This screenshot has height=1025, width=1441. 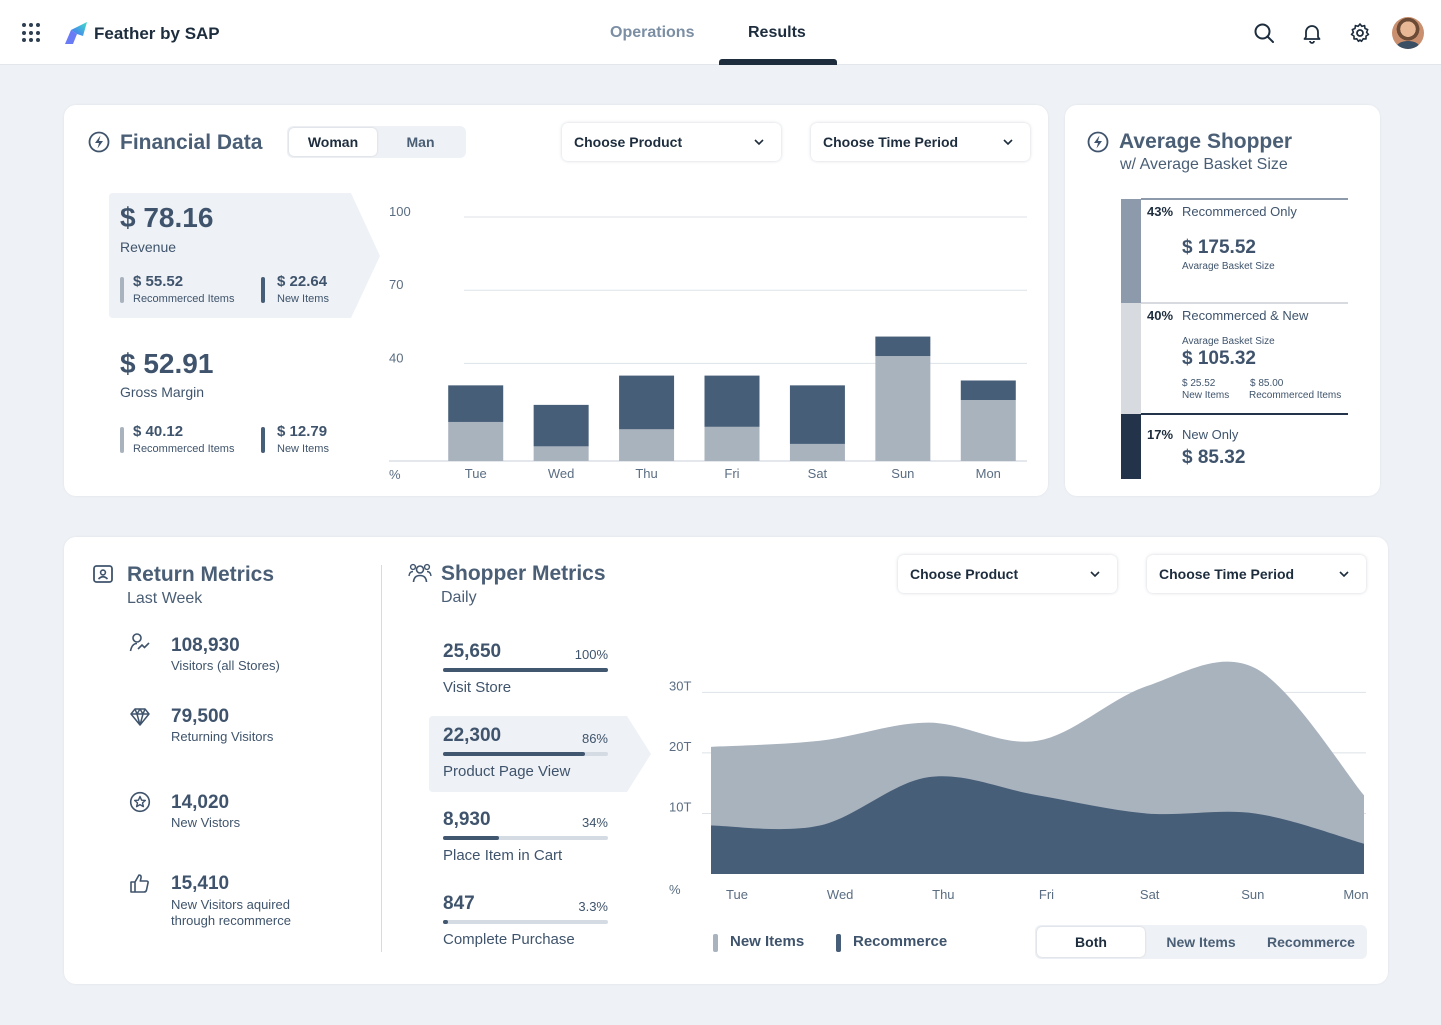 What do you see at coordinates (140, 802) in the screenshot?
I see `star-icon` at bounding box center [140, 802].